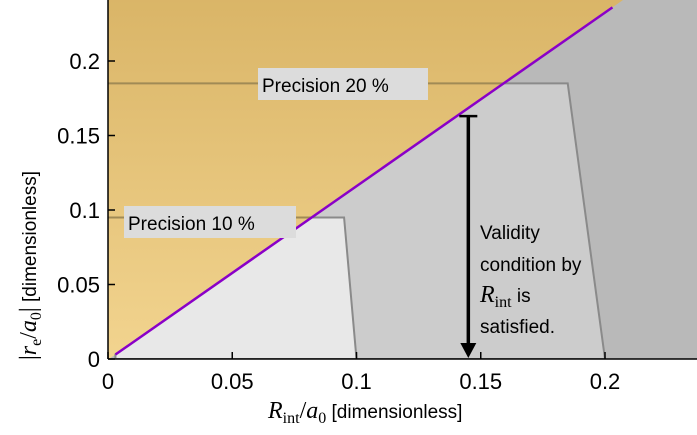 The height and width of the screenshot is (435, 697). I want to click on ylabel-var: r, so click(29, 350).